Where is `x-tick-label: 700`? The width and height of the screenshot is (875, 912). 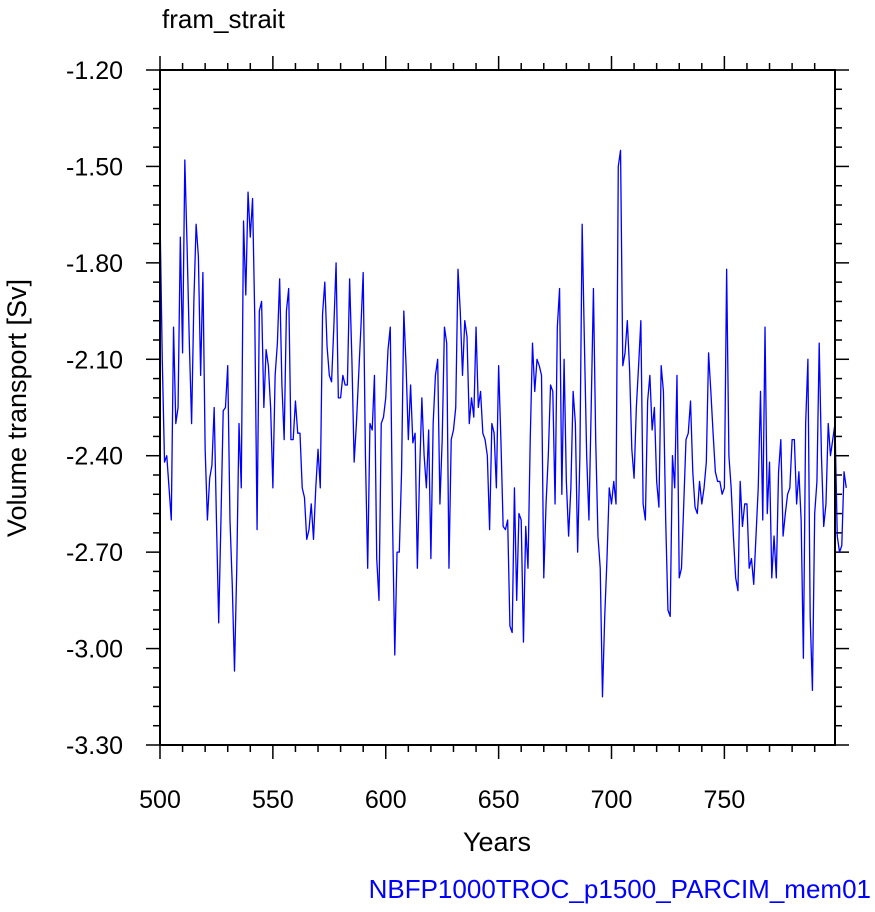 x-tick-label: 700 is located at coordinates (612, 800).